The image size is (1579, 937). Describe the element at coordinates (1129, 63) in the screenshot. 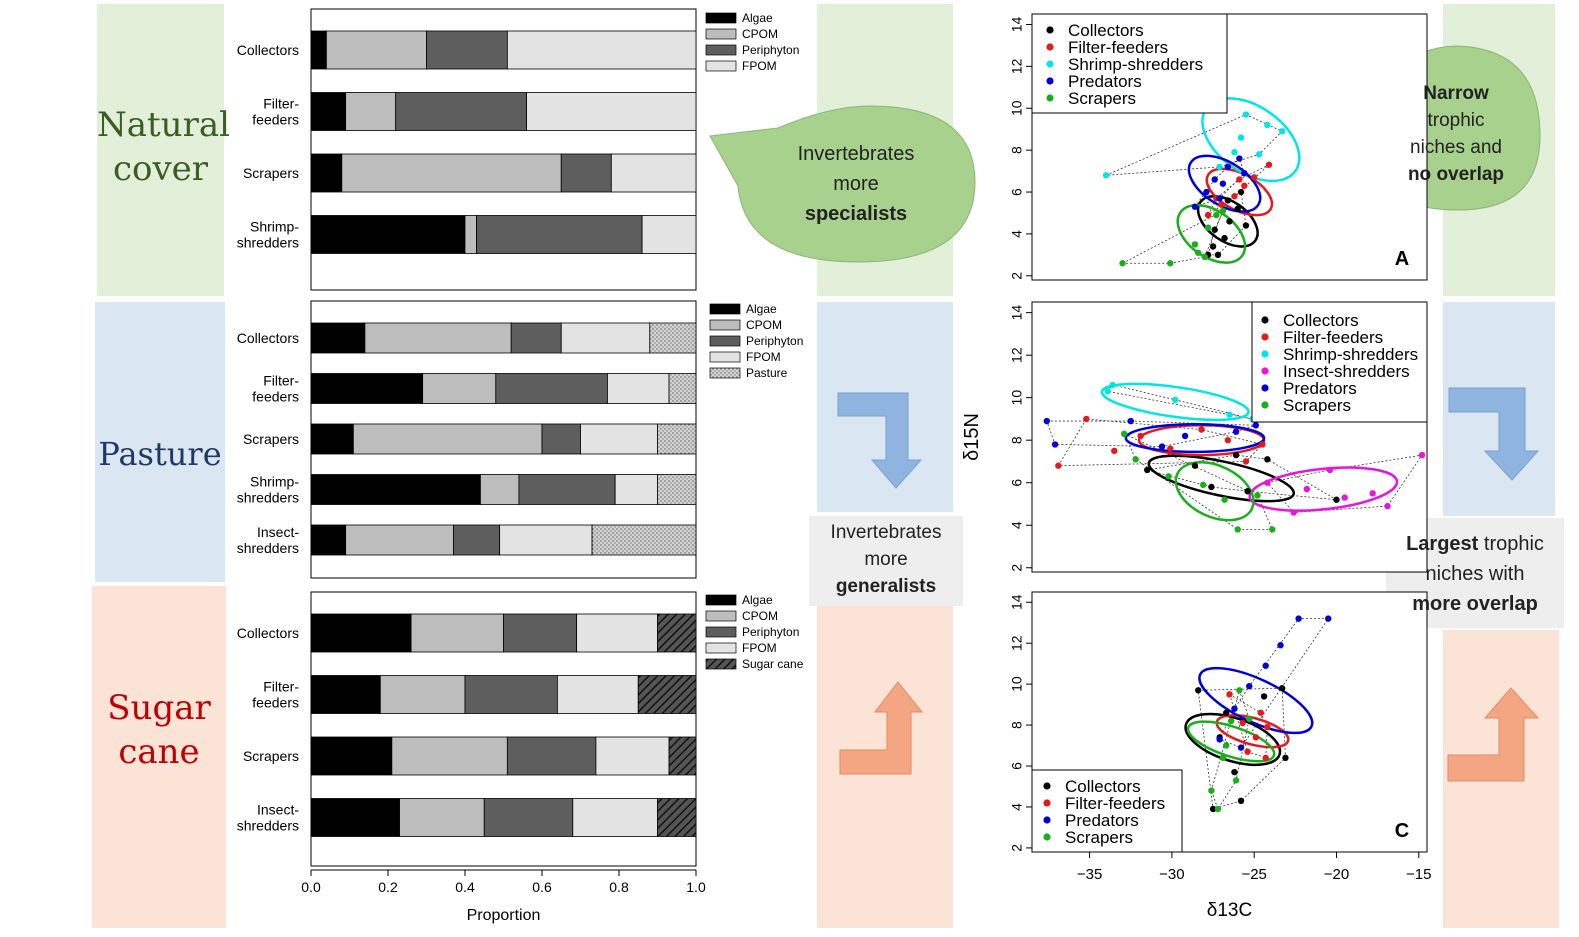

I see `legend-frame` at that location.